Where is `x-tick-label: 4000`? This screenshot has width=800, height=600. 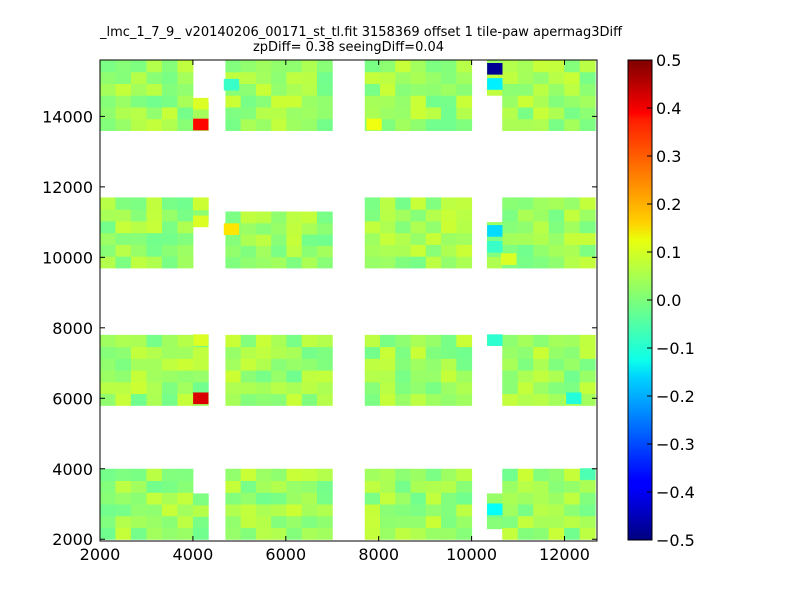 x-tick-label: 4000 is located at coordinates (193, 554).